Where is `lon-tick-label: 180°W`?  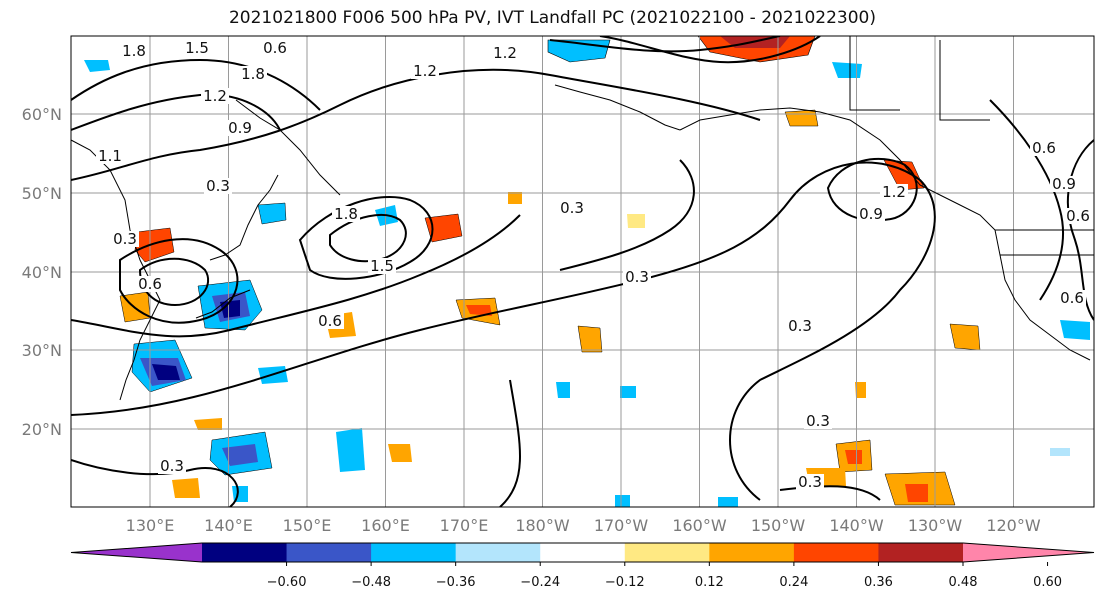
lon-tick-label: 180°W is located at coordinates (542, 525).